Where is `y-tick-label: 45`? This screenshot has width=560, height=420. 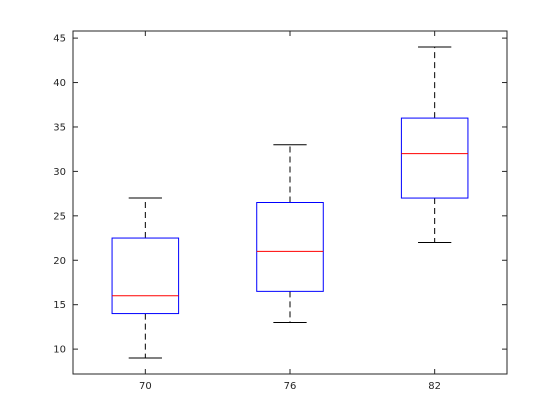 y-tick-label: 45 is located at coordinates (59, 39).